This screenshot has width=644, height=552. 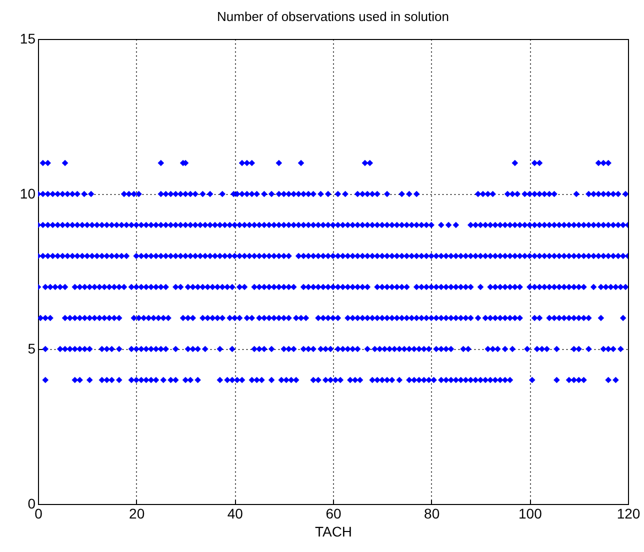 What do you see at coordinates (32, 348) in the screenshot?
I see `y-tick-label: 5` at bounding box center [32, 348].